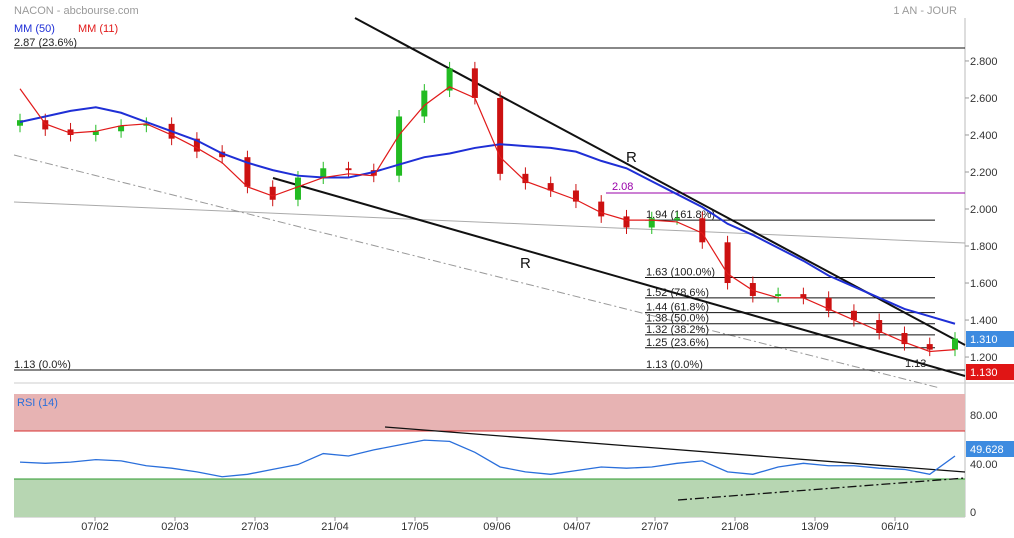  I want to click on period-label: 1 AN - JOUR, so click(925, 11).